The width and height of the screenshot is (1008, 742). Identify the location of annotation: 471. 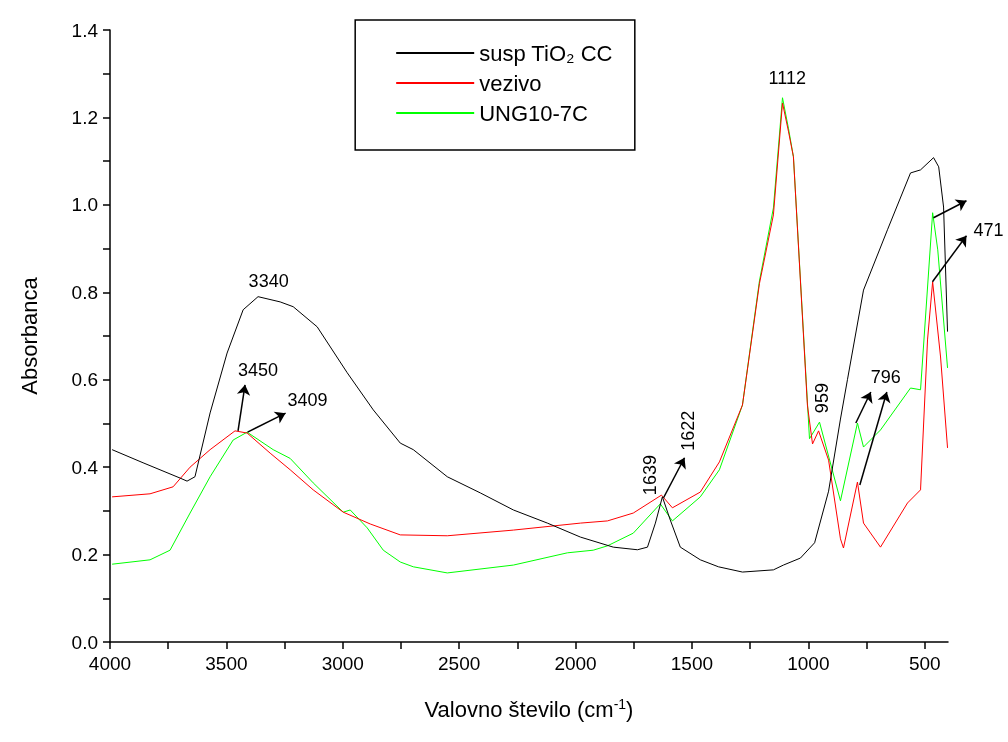
(988, 229).